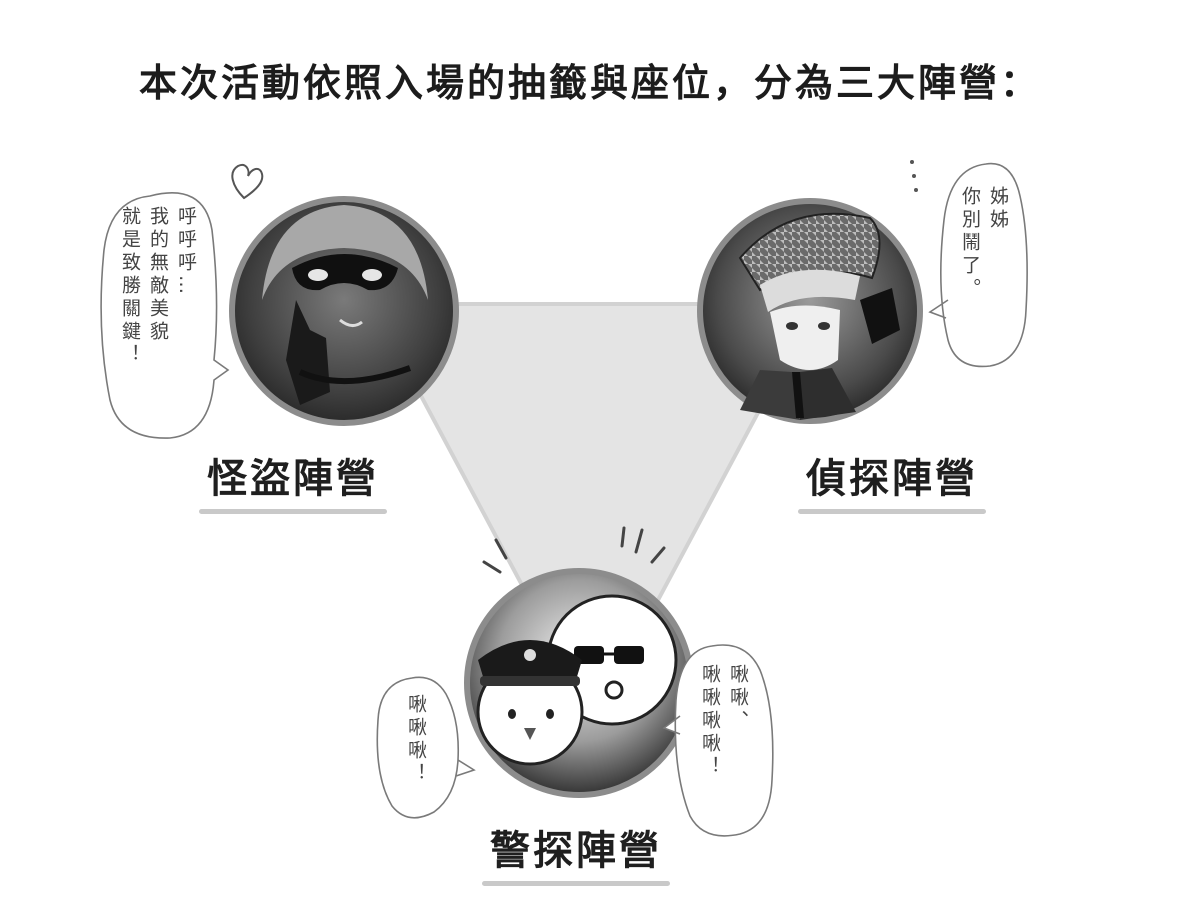 This screenshot has height=924, width=1180. What do you see at coordinates (247, 182) in the screenshot?
I see `heart-icon` at bounding box center [247, 182].